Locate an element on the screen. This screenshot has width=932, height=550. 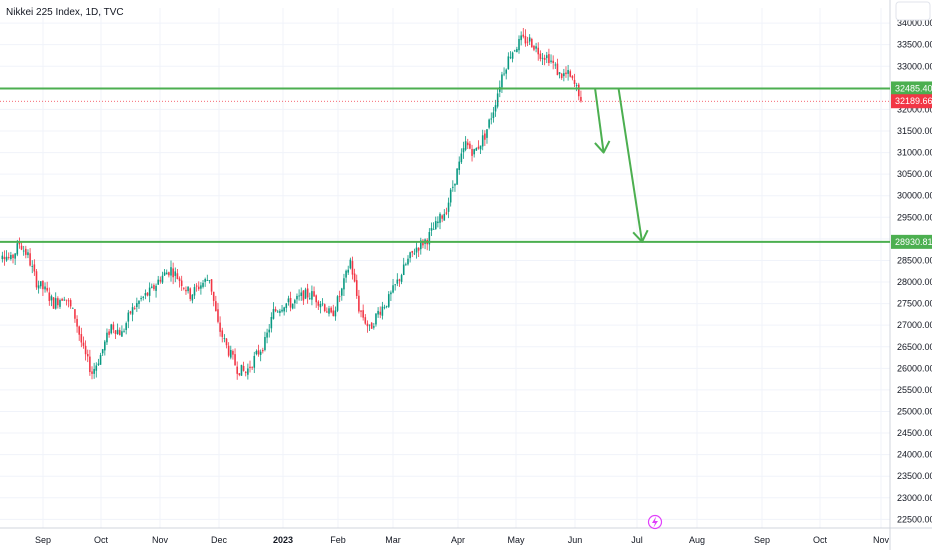
y-tick-label: 27500.00 is located at coordinates (914, 304).